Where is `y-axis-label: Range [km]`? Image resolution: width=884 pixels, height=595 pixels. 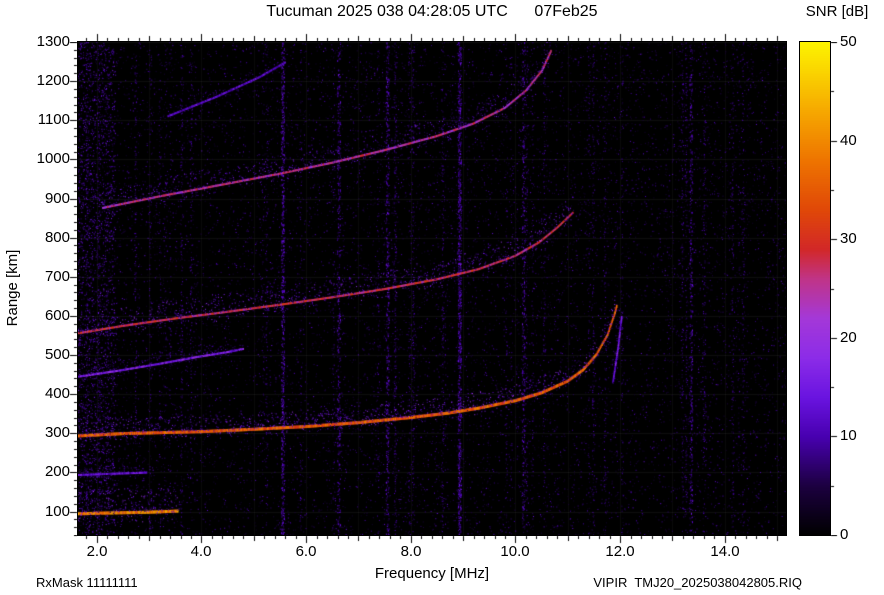
y-axis-label: Range [km] is located at coordinates (12, 288).